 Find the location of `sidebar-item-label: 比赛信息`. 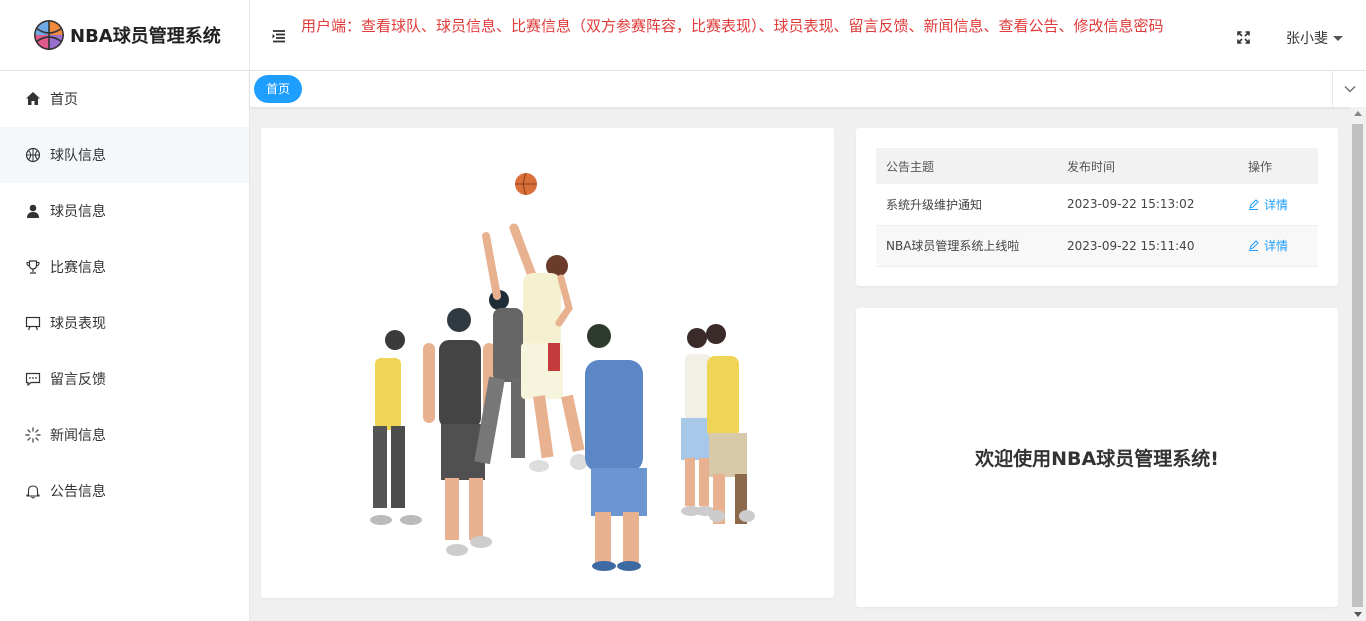

sidebar-item-label: 比赛信息 is located at coordinates (78, 268).